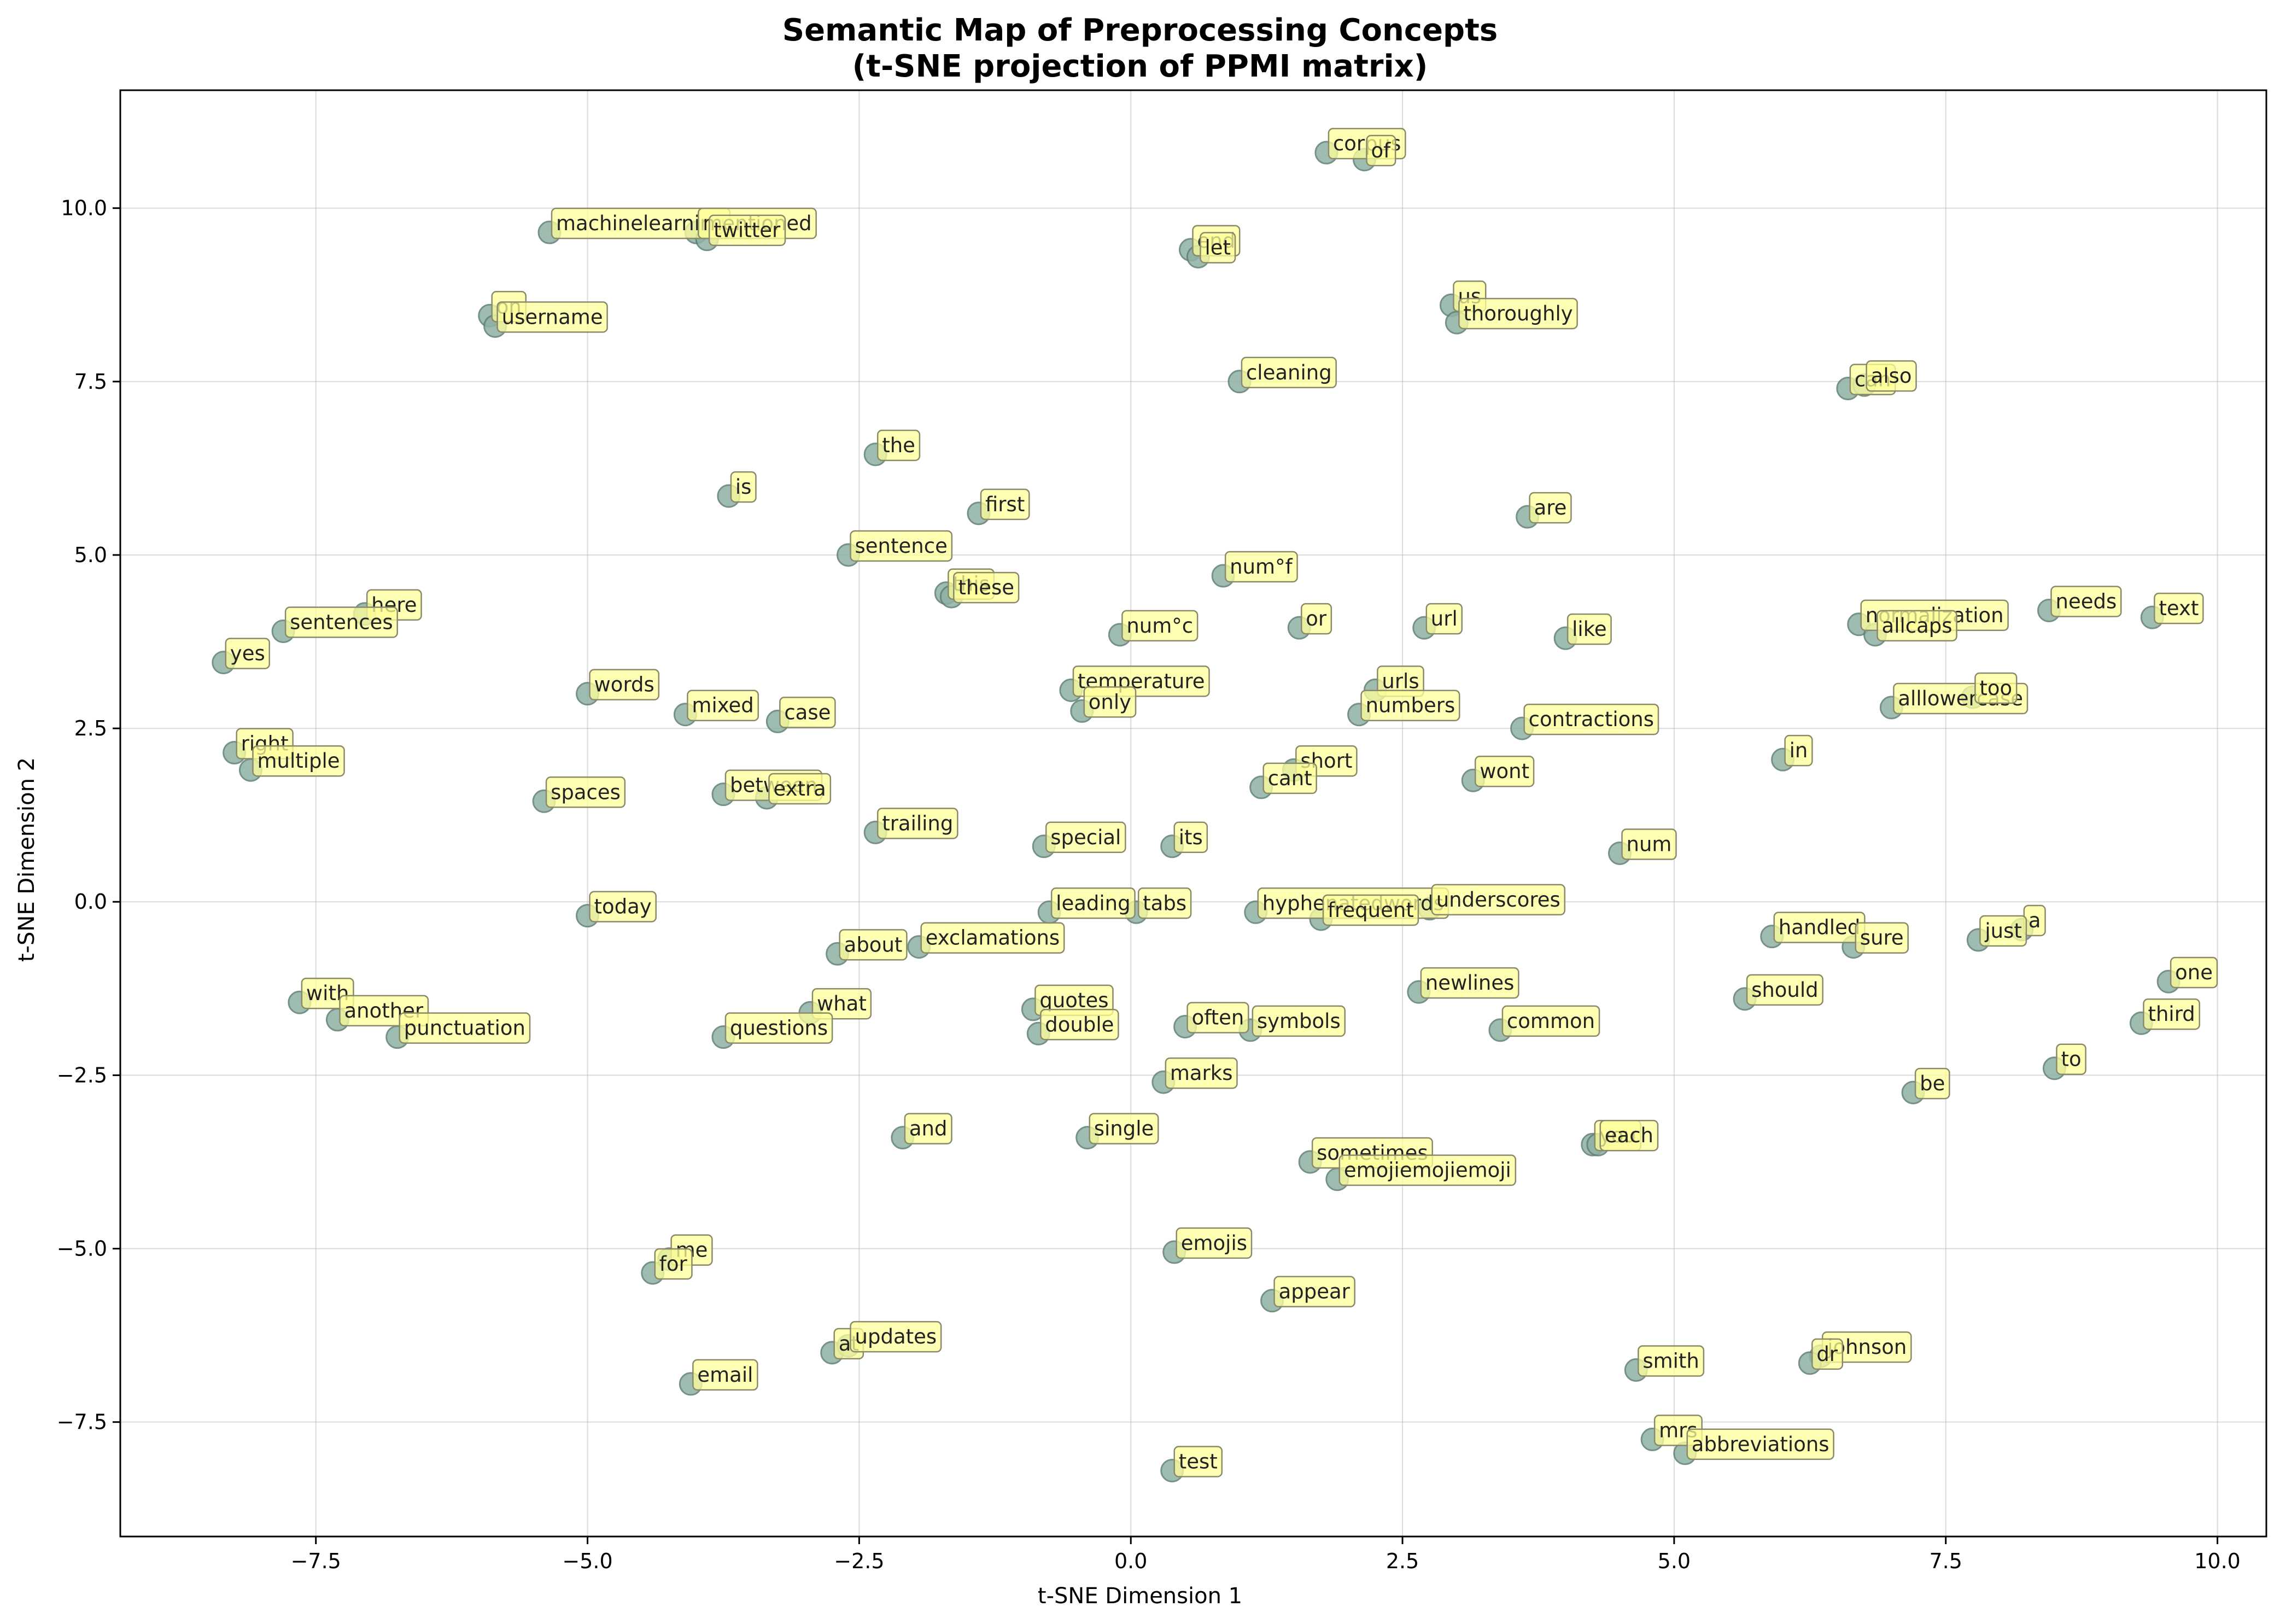 The width and height of the screenshot is (2280, 1624). Describe the element at coordinates (1130, 1561) in the screenshot. I see `x-tick-label: 0.0` at that location.